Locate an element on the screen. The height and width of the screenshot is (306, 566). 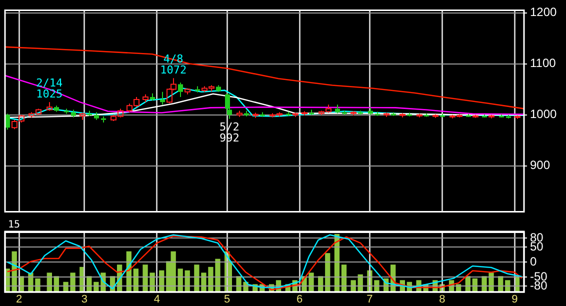
y-tick-label: 1100 is located at coordinates (543, 63).